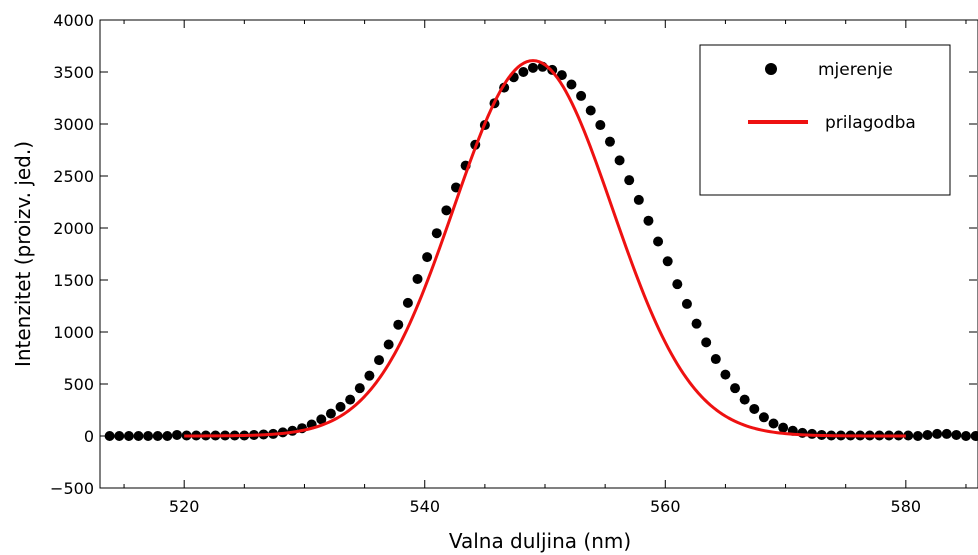 This screenshot has height=555, width=978. Describe the element at coordinates (855, 70) in the screenshot. I see `legend-label-mjerenje: mjerenje` at that location.